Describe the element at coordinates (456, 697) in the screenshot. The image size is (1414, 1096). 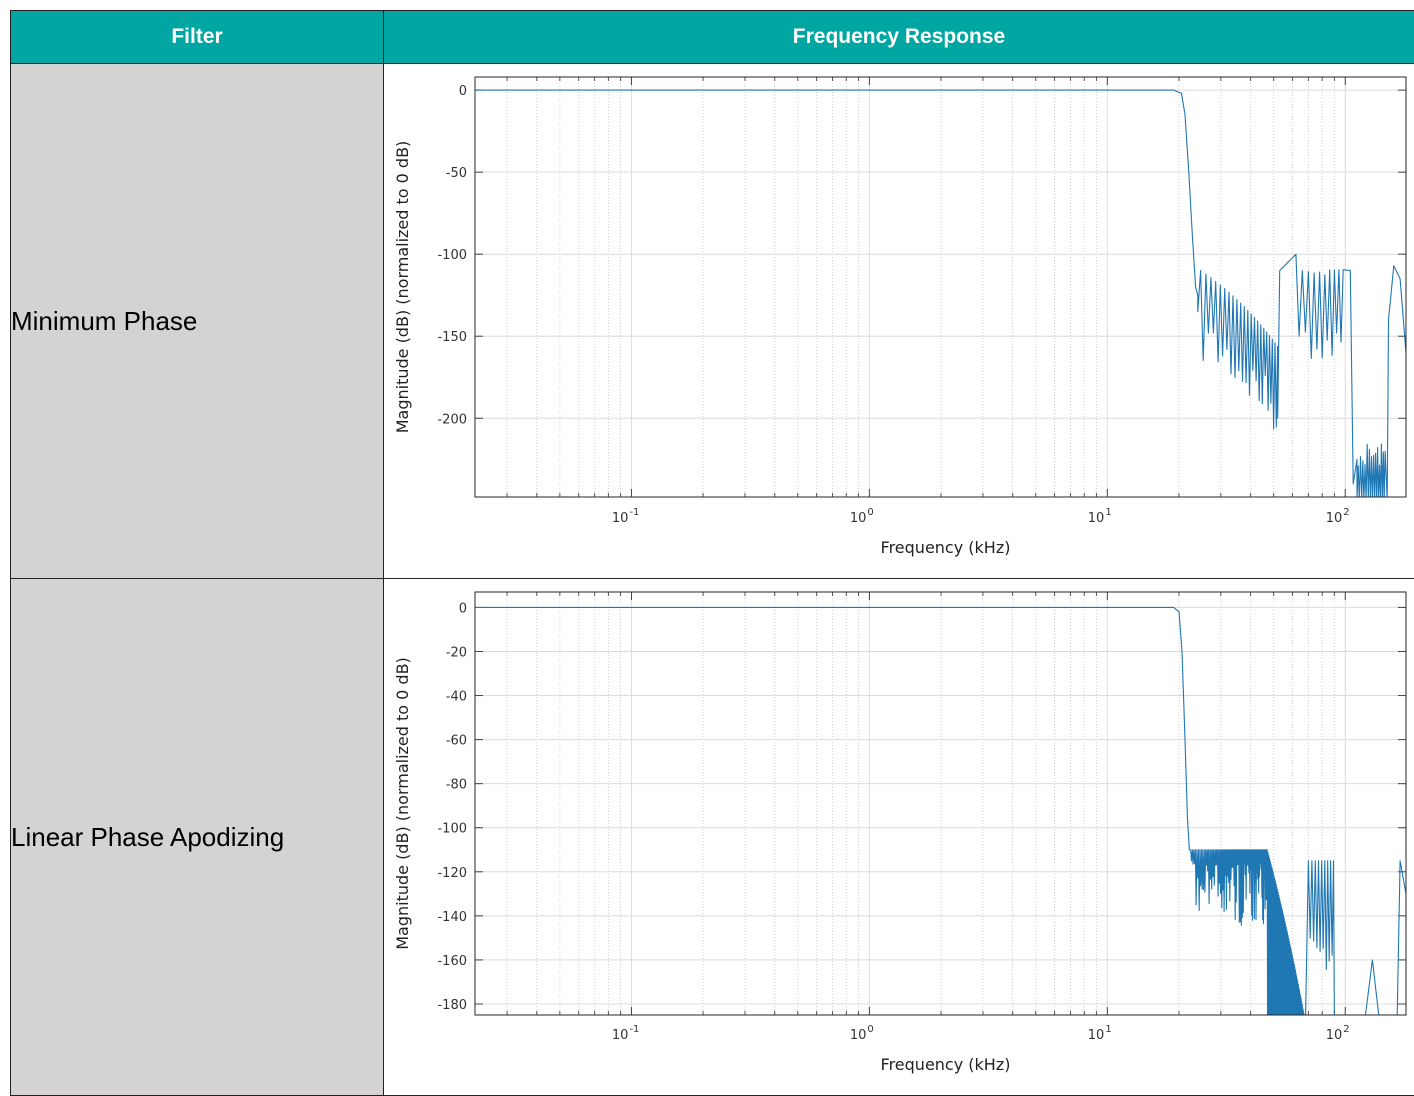
I see `y-tick-label: -40` at that location.